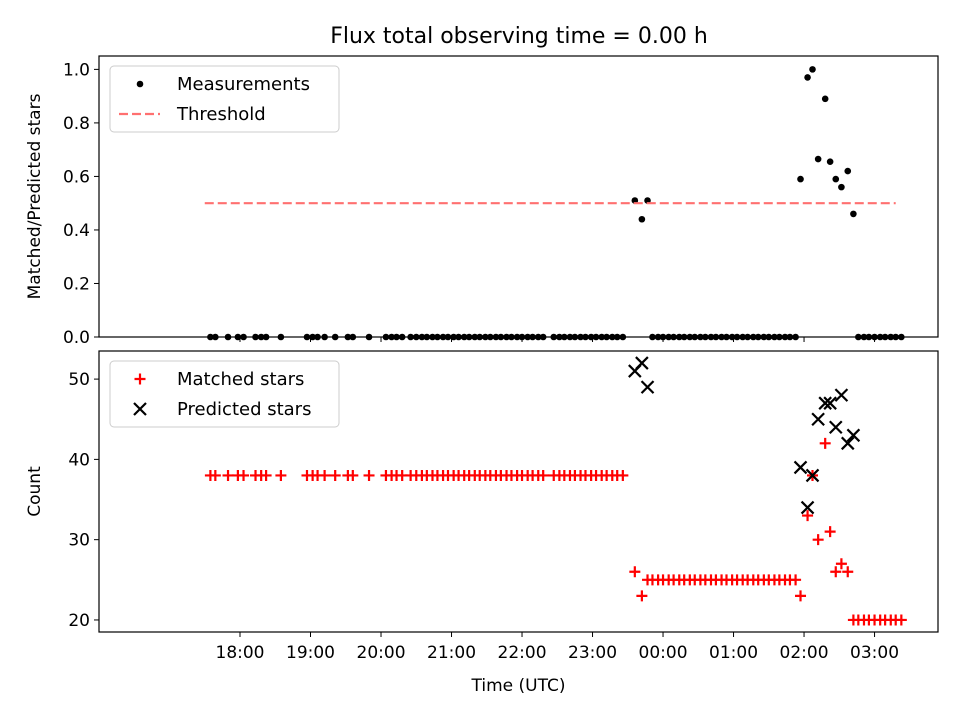 The height and width of the screenshot is (724, 960). What do you see at coordinates (221, 114) in the screenshot?
I see `legend-entry-label: Threshold` at bounding box center [221, 114].